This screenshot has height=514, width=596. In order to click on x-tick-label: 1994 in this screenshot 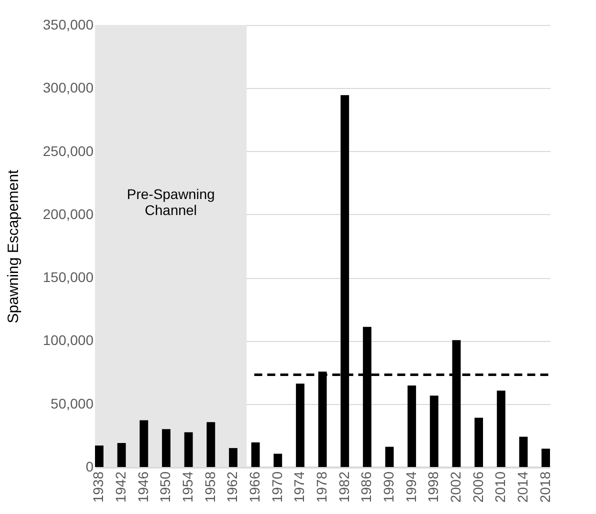, I will do `click(410, 487)`.